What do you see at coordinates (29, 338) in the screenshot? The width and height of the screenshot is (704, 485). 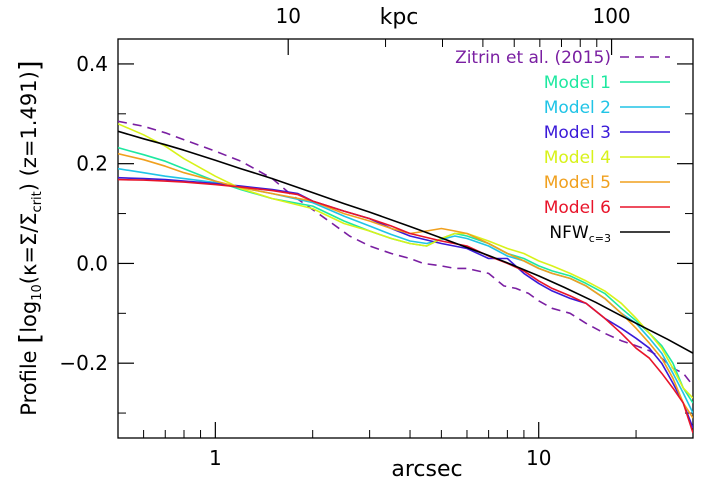 I see `y-label-bracket-open: [` at bounding box center [29, 338].